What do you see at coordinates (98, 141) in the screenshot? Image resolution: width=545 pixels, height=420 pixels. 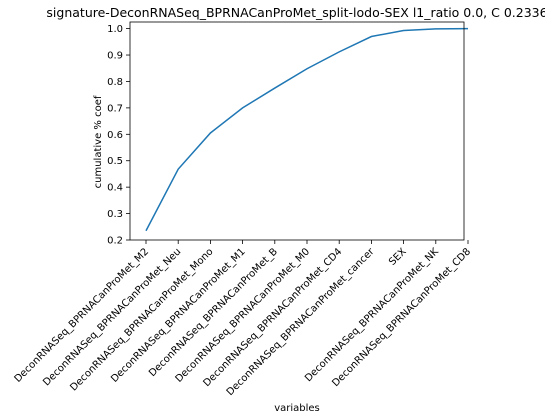 I see `y-axis-label: cumulative % coef` at bounding box center [98, 141].